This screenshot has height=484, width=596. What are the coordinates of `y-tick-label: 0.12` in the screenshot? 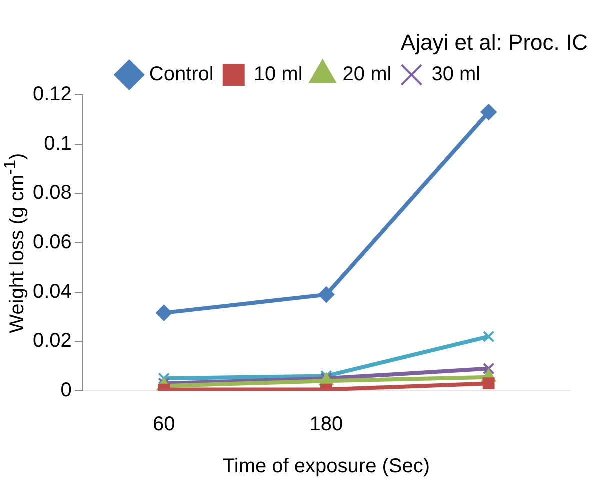 It's located at (52, 95).